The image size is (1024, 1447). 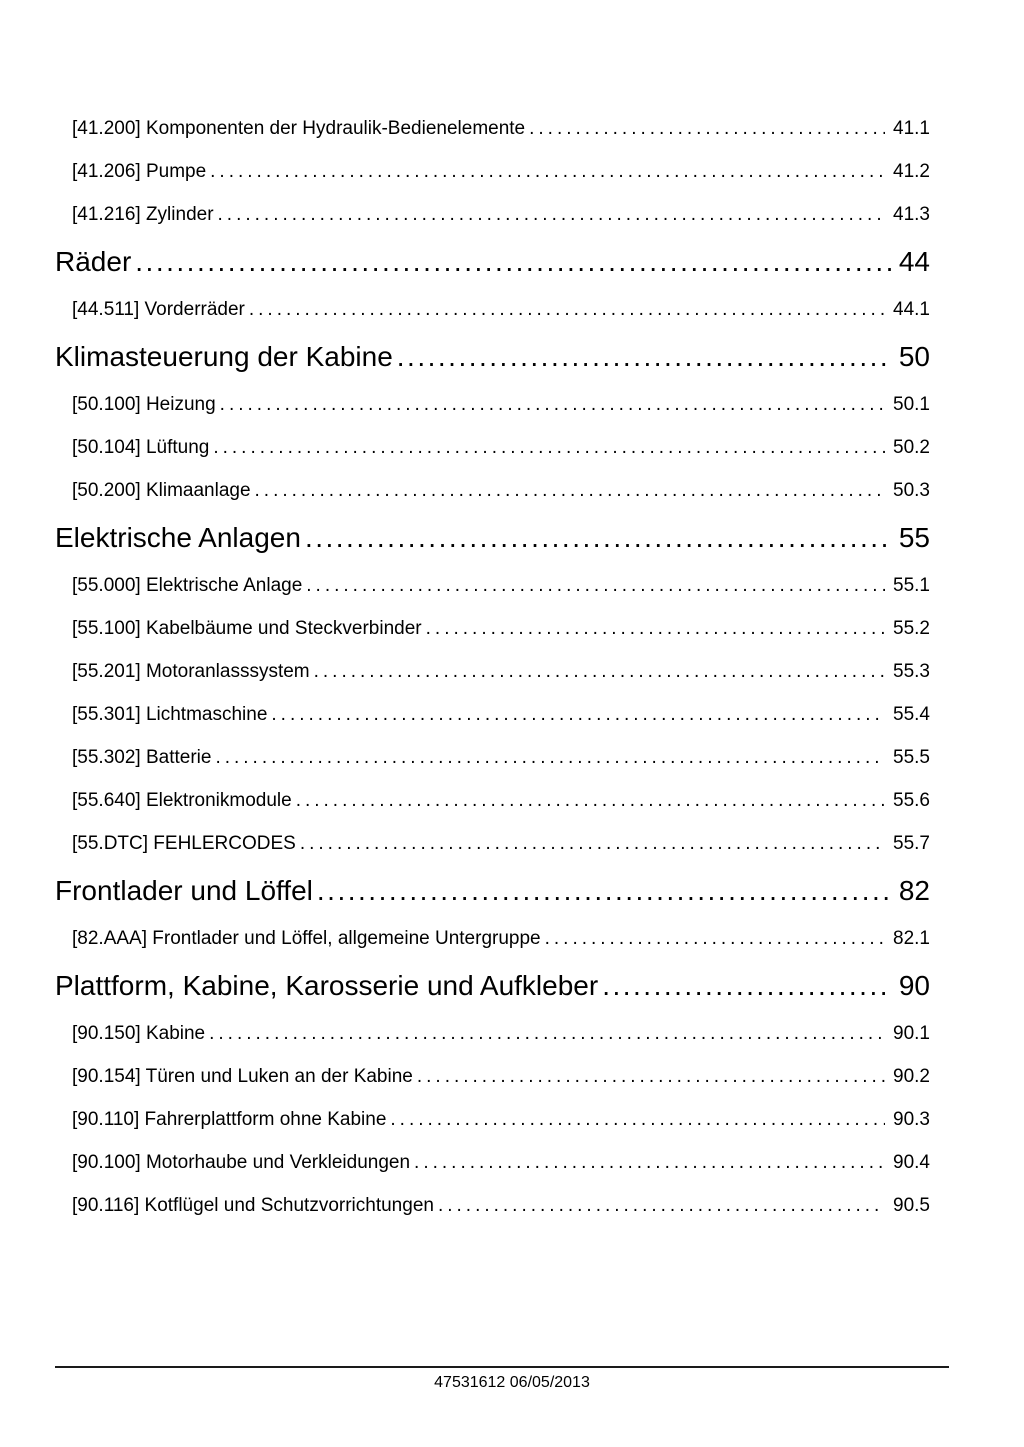 I want to click on toc-entry-label: [50.104] Lüftung, so click(x=141, y=447).